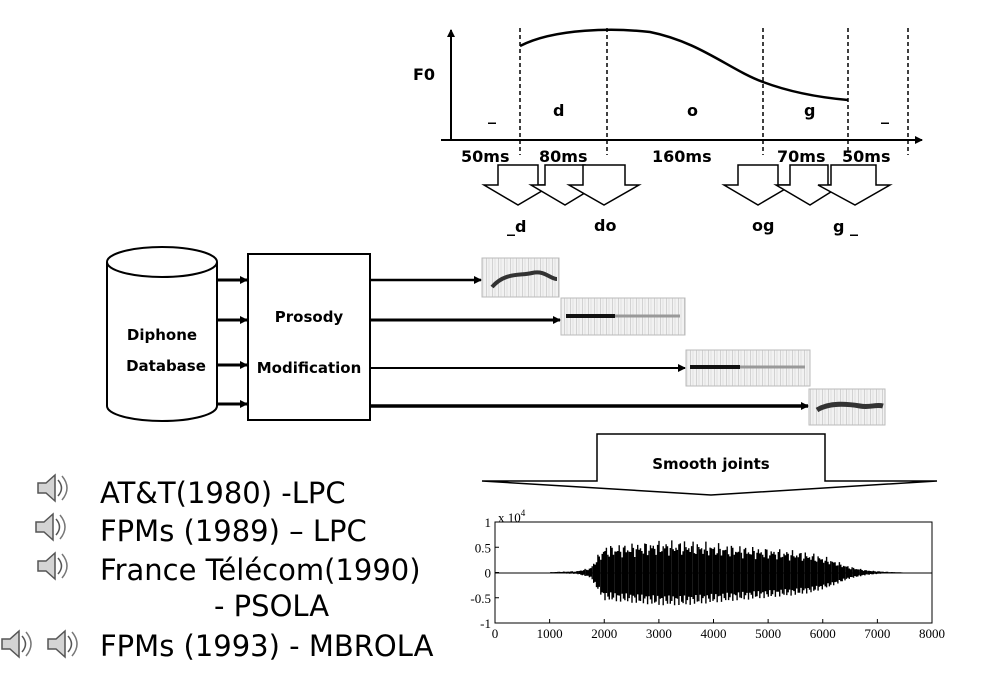  Describe the element at coordinates (512, 516) in the screenshot. I see `y-multiplier-label: x 104` at that location.